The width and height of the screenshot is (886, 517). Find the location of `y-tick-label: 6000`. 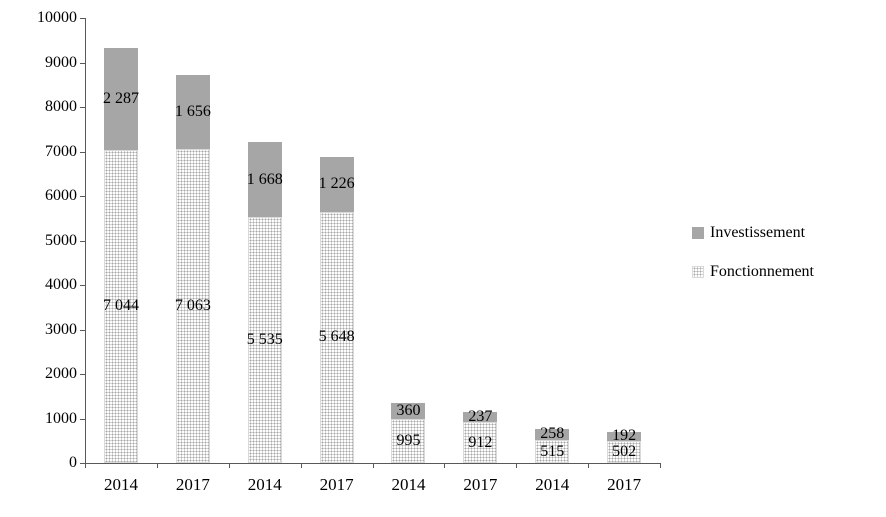

y-tick-label: 6000 is located at coordinates (61, 195).